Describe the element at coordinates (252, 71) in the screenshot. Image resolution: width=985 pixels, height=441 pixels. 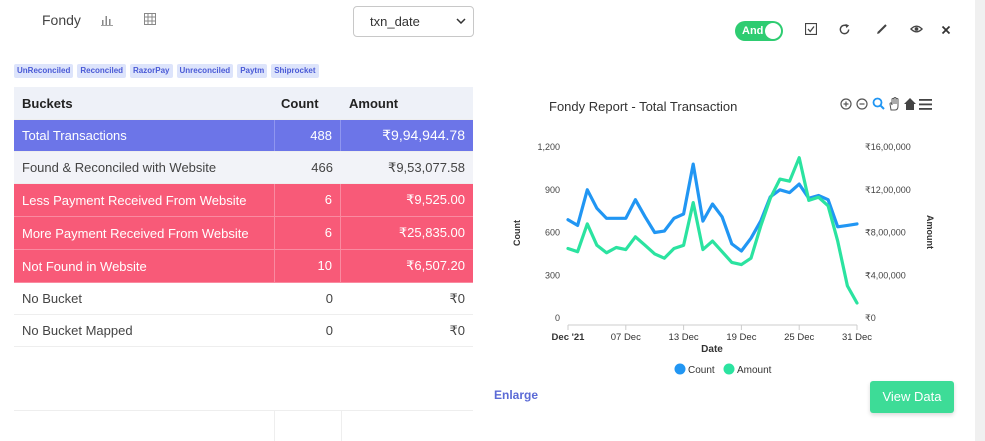
I see `tag-paytm: Paytm` at that location.